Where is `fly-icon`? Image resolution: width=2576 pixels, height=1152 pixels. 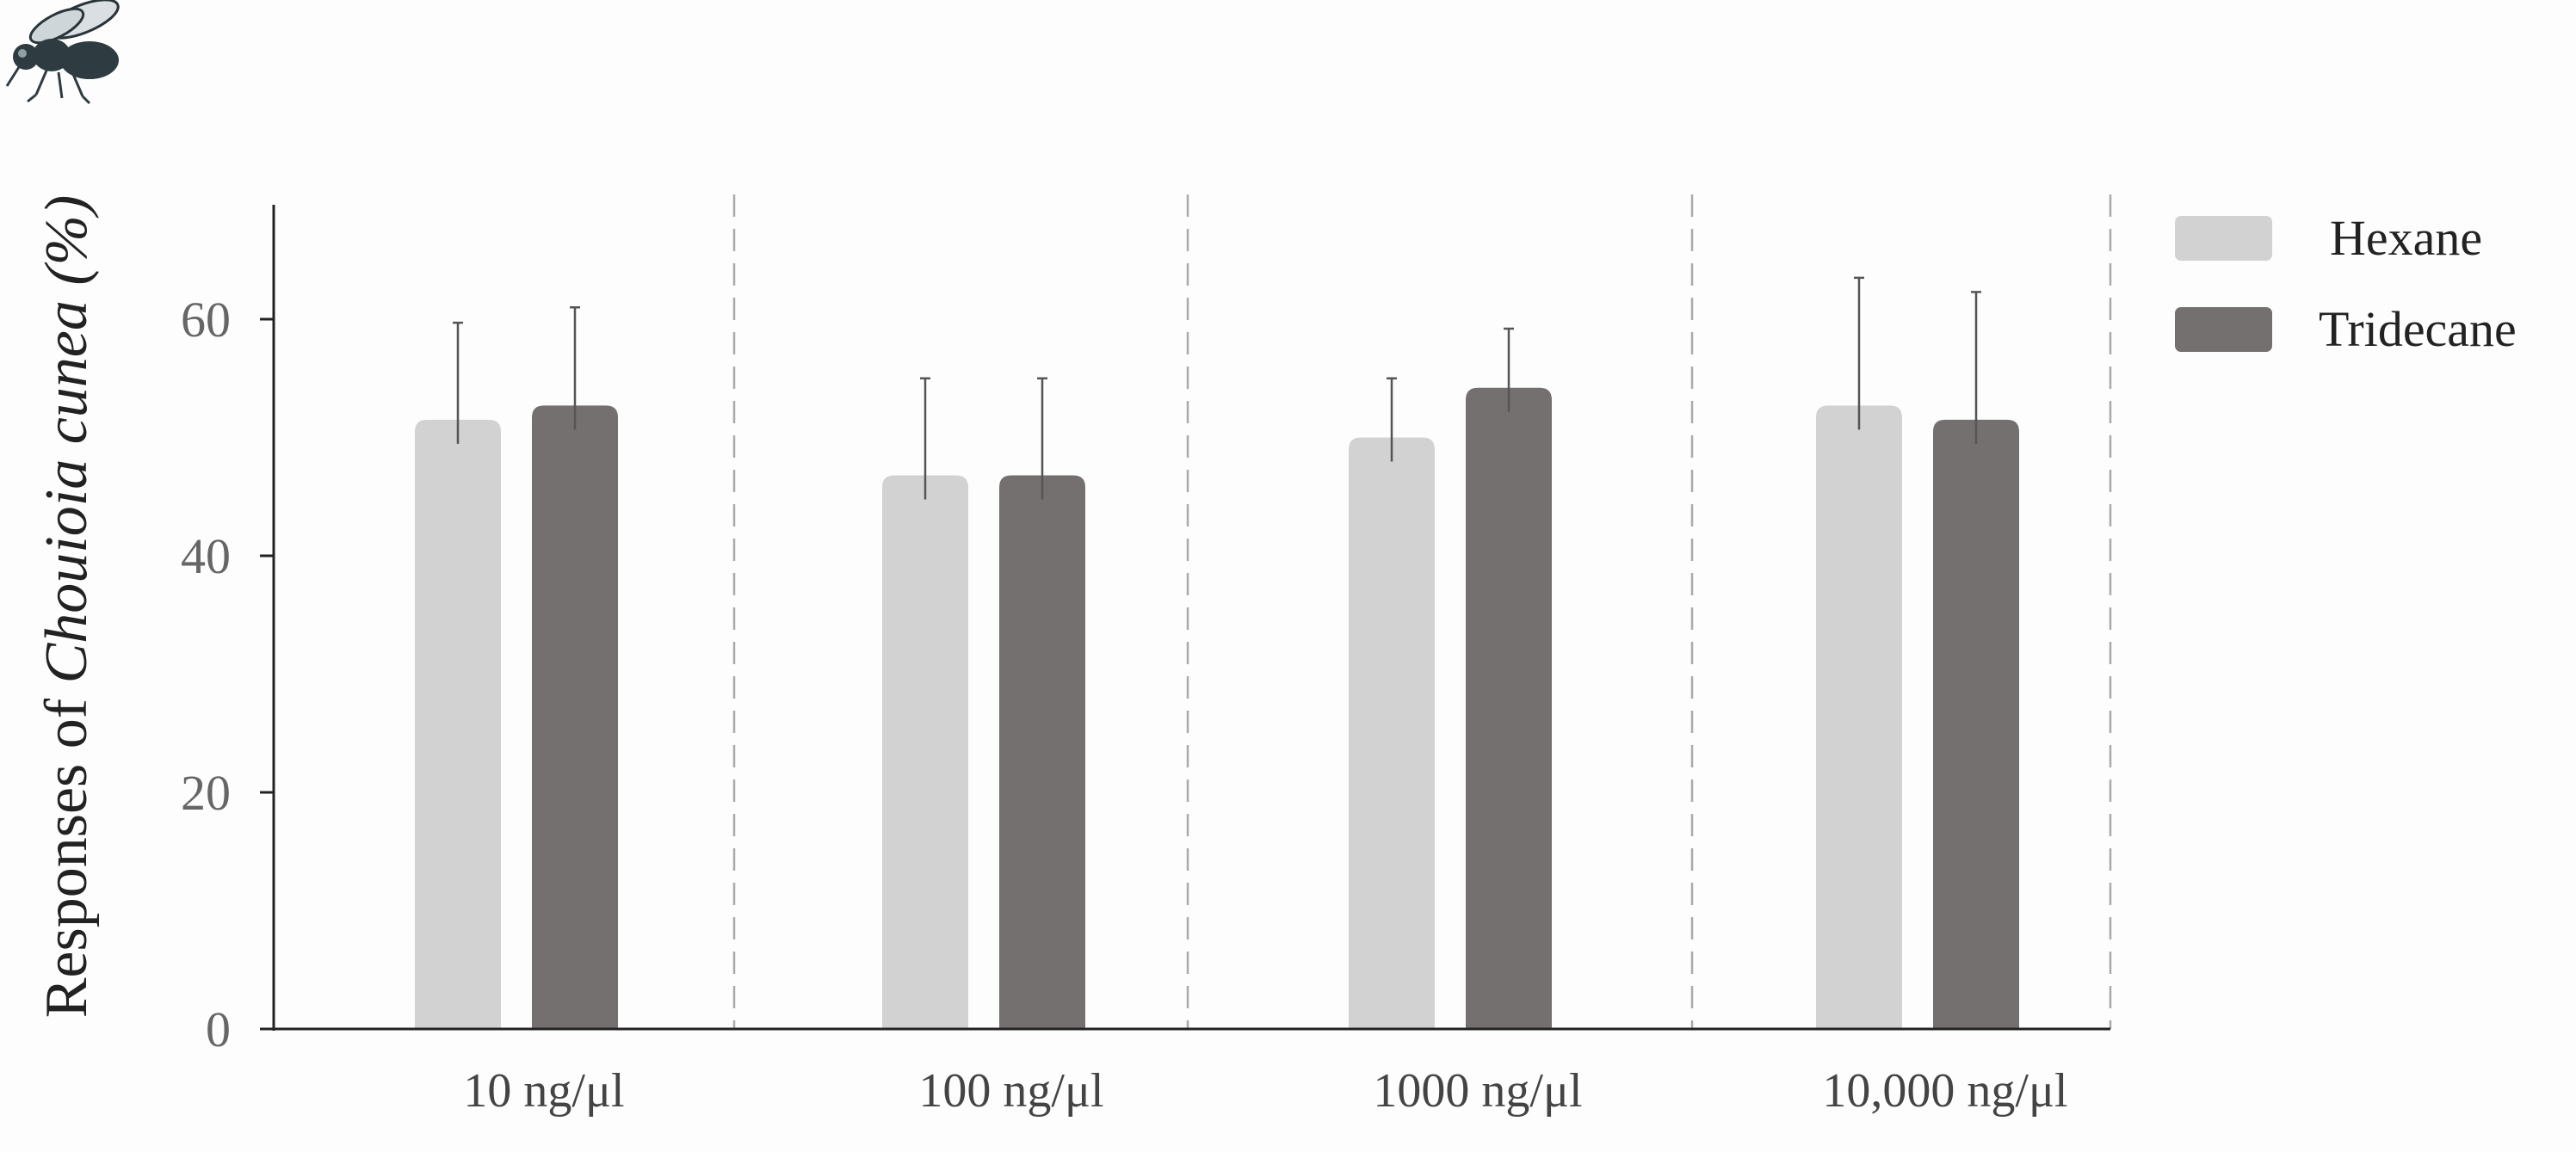
fly-icon is located at coordinates (62, 52).